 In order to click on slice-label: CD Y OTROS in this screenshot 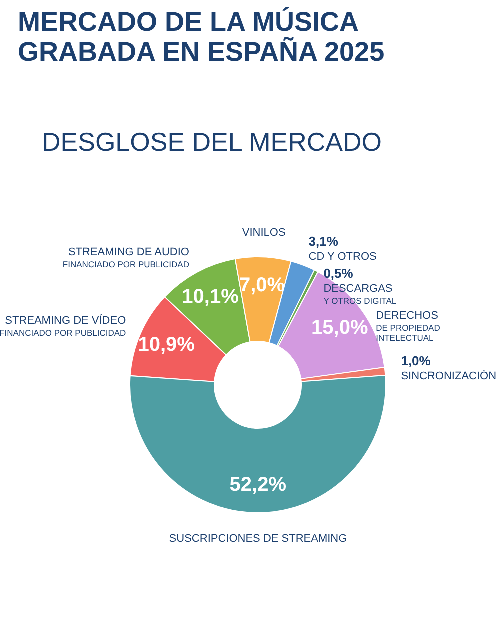, I will do `click(342, 256)`.